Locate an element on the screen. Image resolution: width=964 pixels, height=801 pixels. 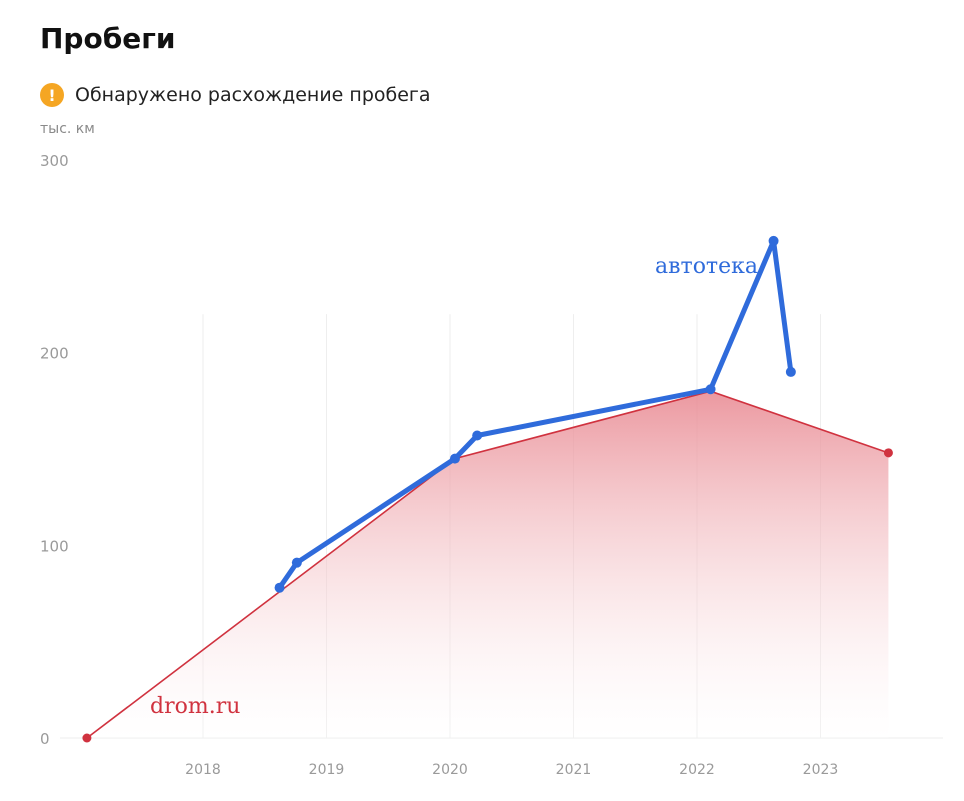
x-tick-label: 2019 is located at coordinates (327, 770).